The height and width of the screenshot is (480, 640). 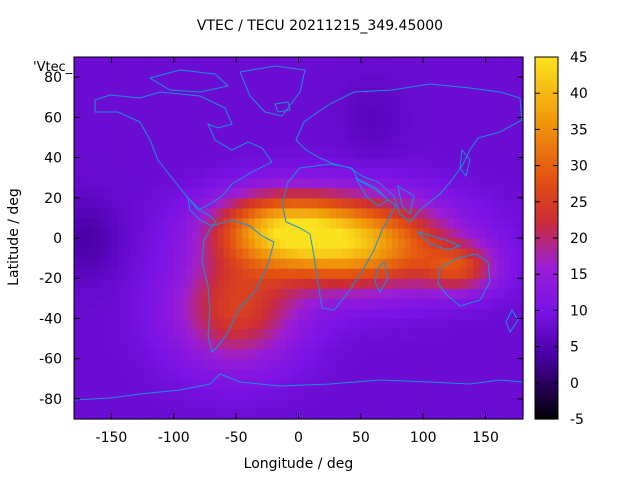 What do you see at coordinates (320, 26) in the screenshot?
I see `chart-title: VTEC / TECU 20211215_349.45000` at bounding box center [320, 26].